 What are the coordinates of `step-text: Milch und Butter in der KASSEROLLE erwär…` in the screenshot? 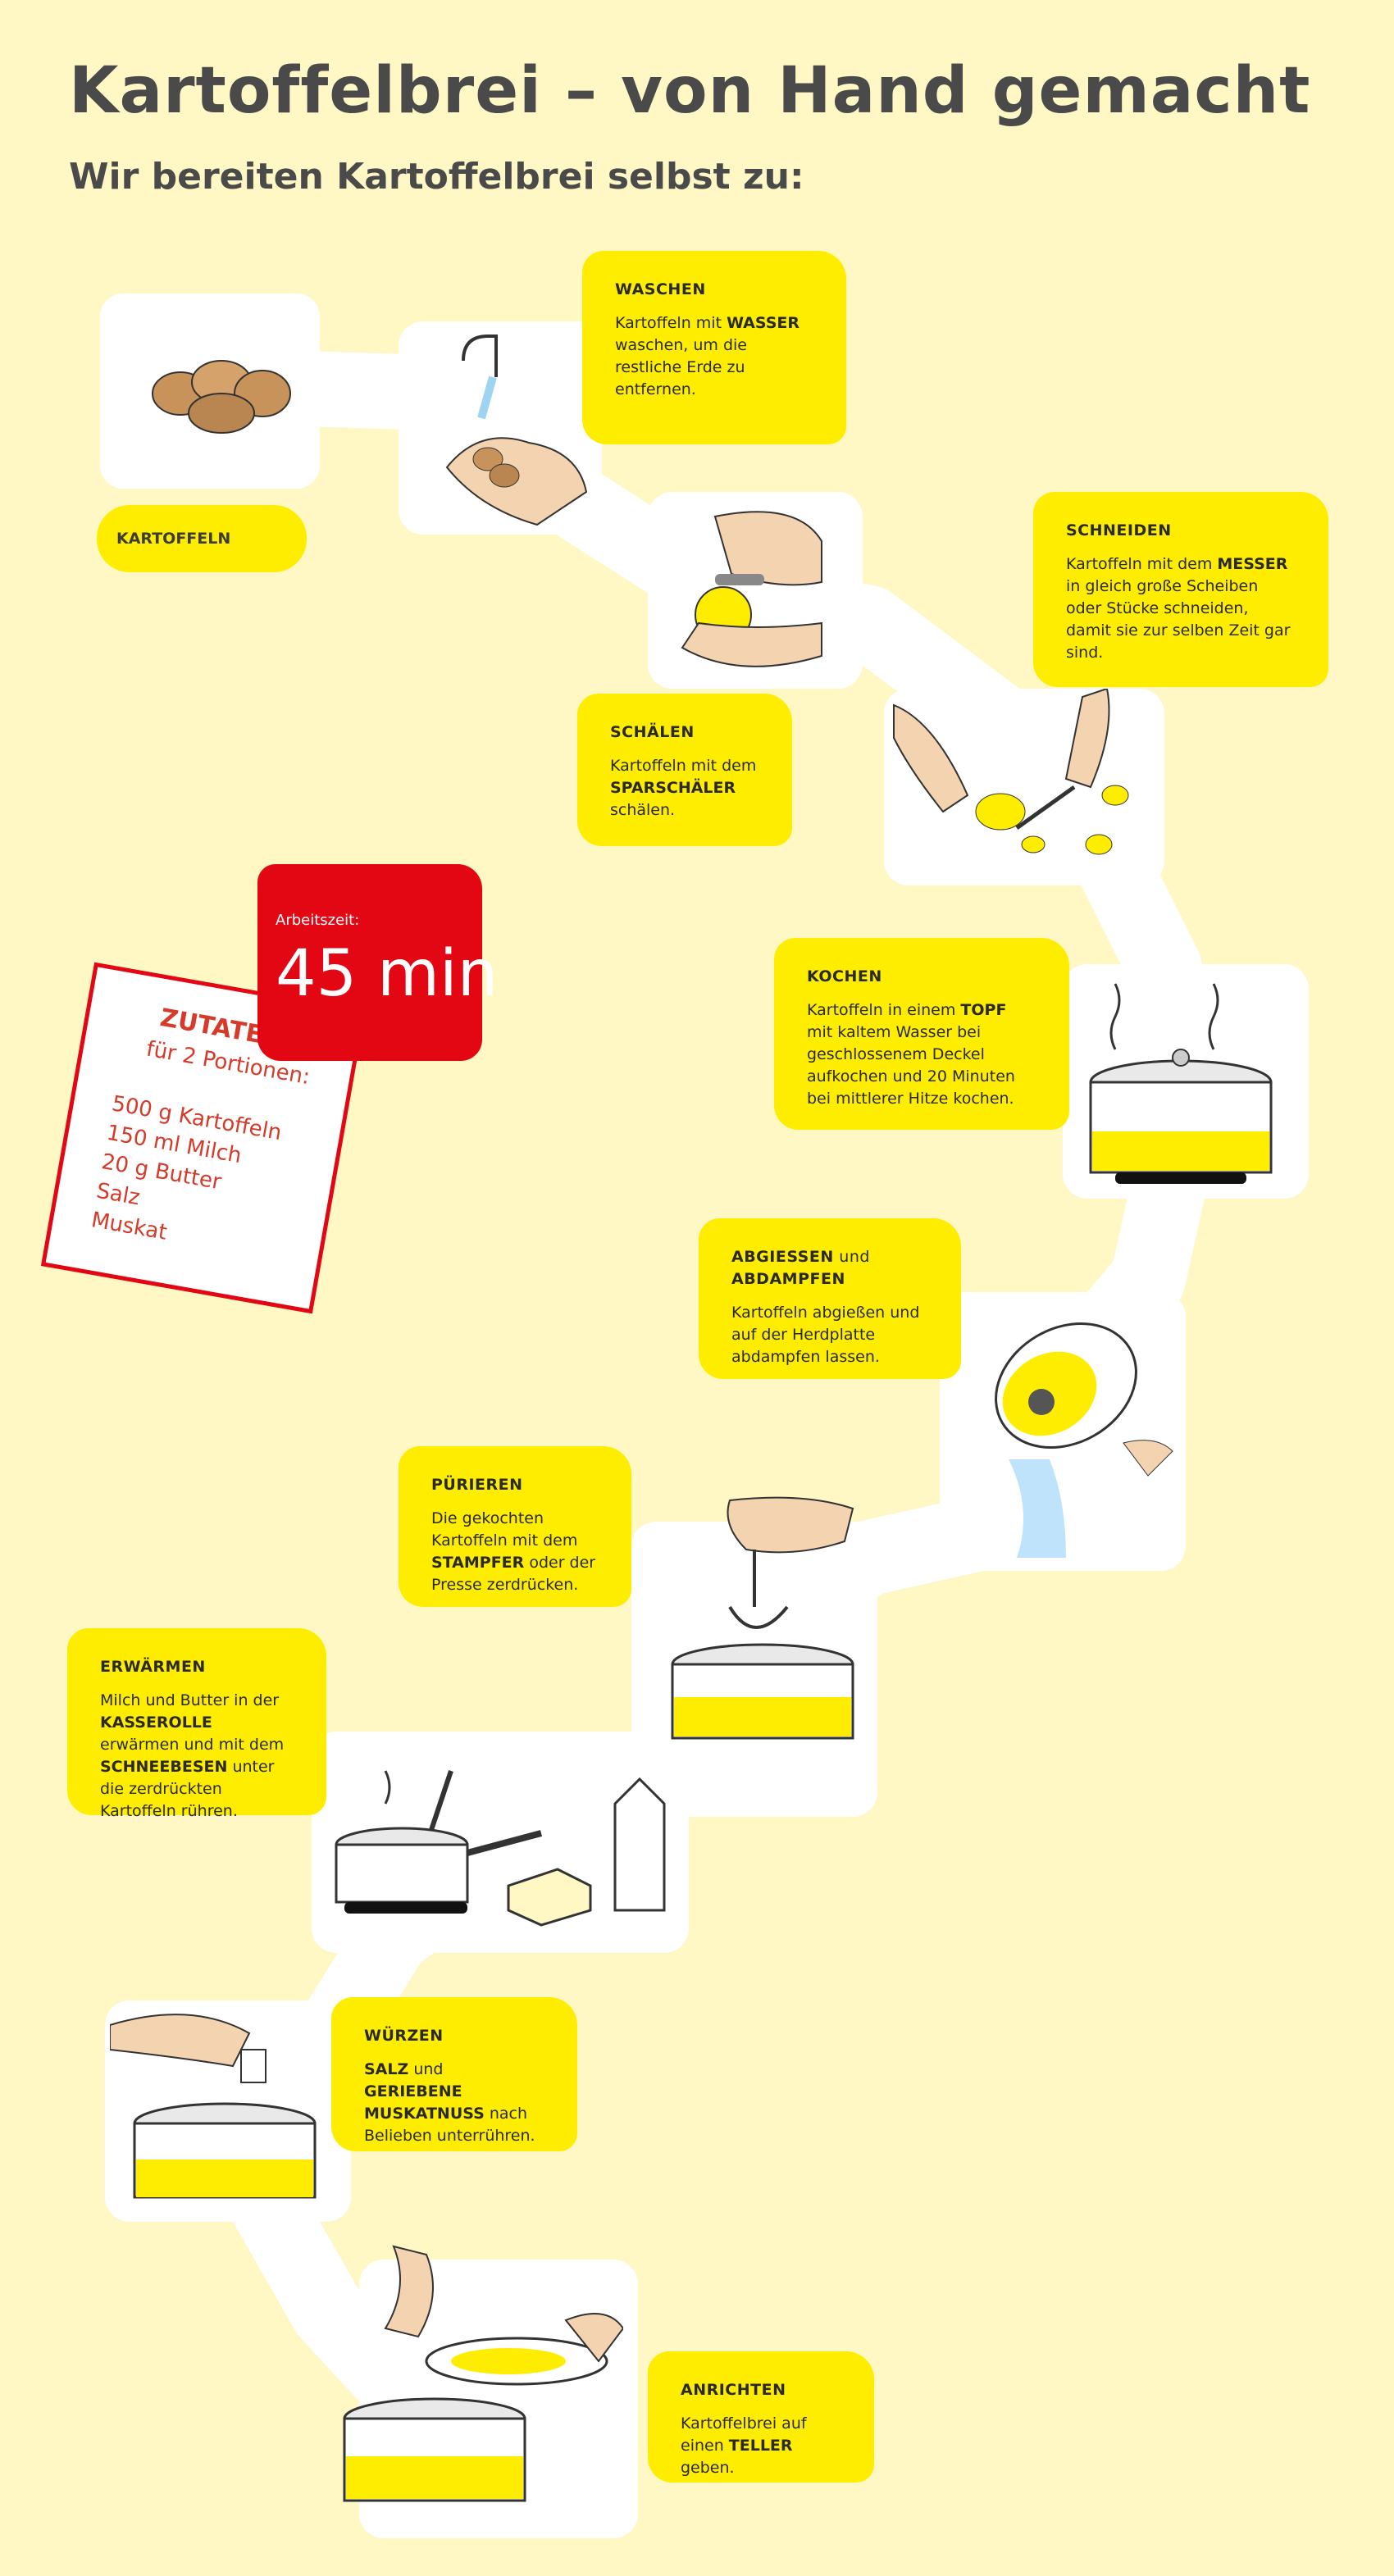 It's located at (192, 1755).